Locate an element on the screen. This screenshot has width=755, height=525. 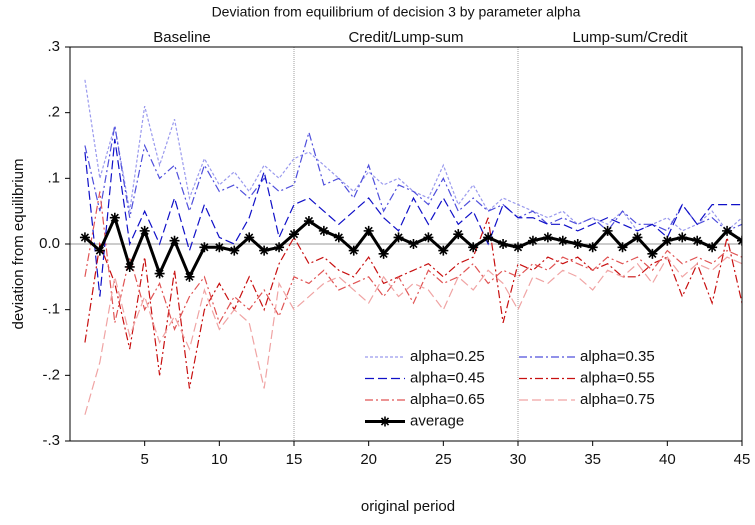
legend-label: alpha=0.75 is located at coordinates (617, 399).